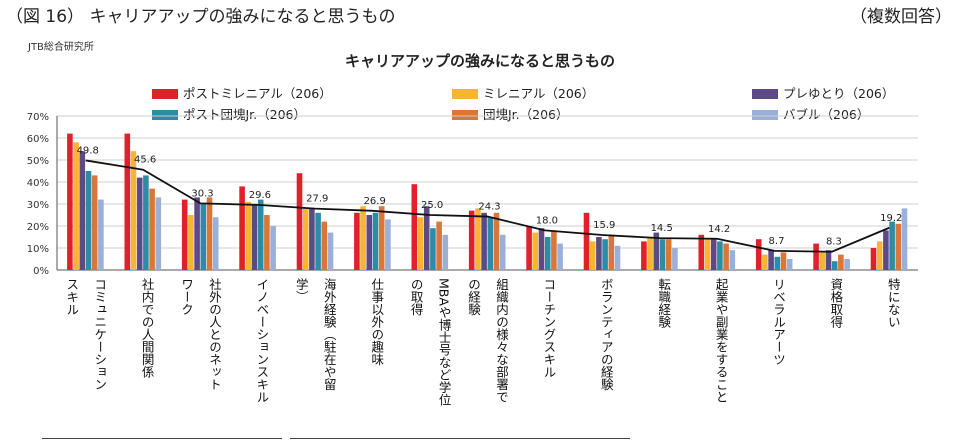 The height and width of the screenshot is (445, 960). I want to click on average-label: 49.8, so click(88, 150).